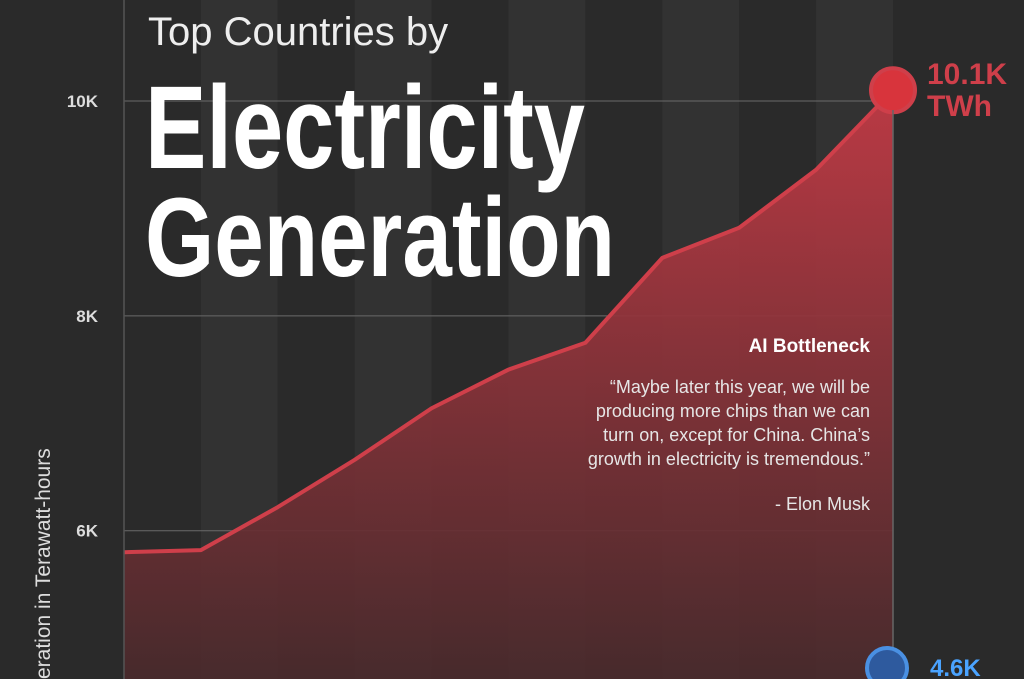 This screenshot has width=1024, height=679. Describe the element at coordinates (967, 74) in the screenshot. I see `value-label: 10.1K` at that location.